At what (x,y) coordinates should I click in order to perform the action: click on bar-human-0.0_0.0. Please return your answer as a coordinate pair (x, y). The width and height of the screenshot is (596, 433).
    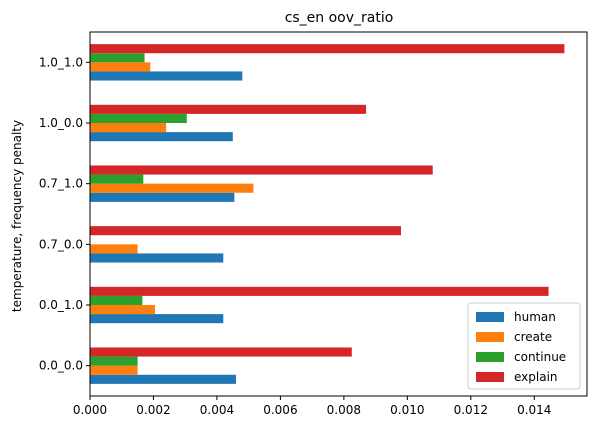
    Looking at the image, I should click on (163, 379).